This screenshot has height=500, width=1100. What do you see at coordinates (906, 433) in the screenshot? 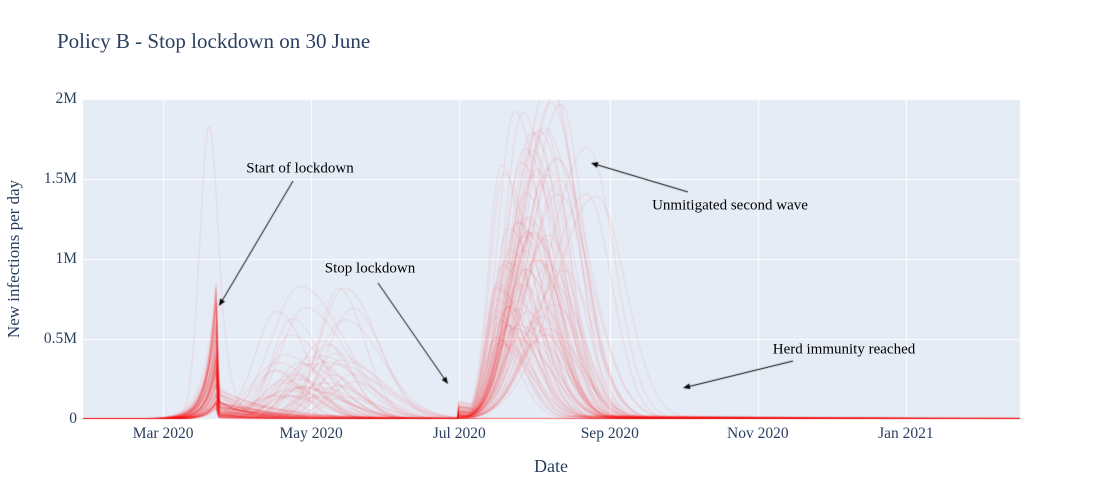
I see `x-tick-label-5: Jan 2021` at bounding box center [906, 433].